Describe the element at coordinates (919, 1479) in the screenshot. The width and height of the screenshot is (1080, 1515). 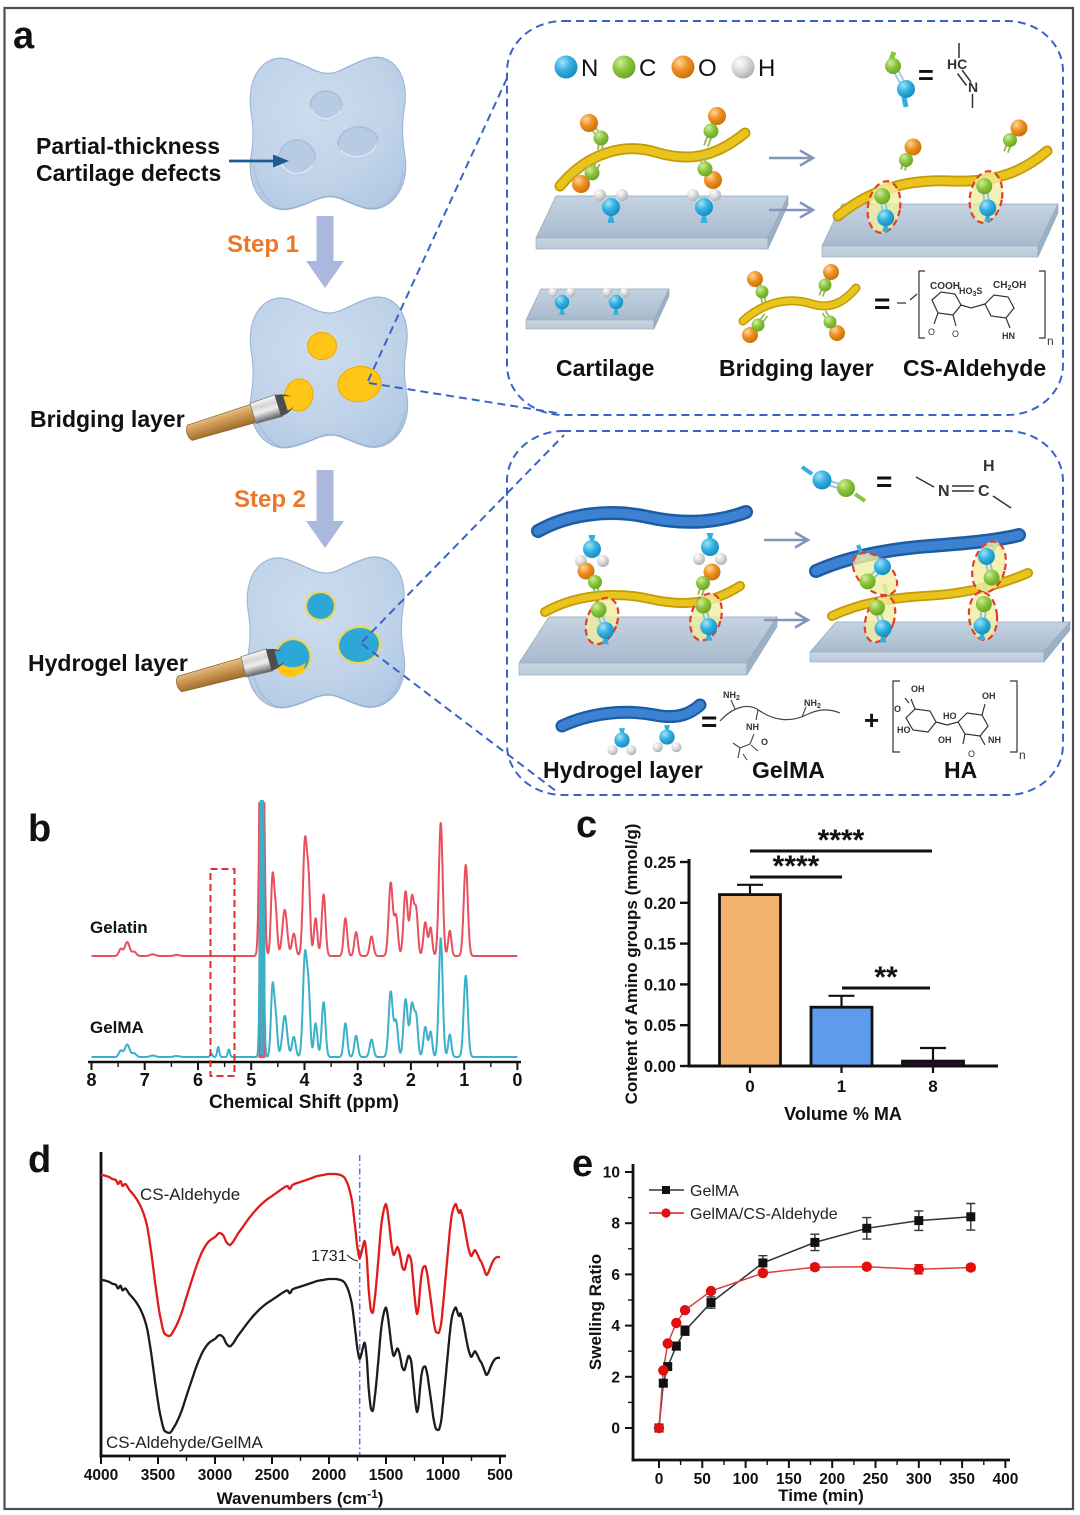
I see `svg-text: 300` at that location.